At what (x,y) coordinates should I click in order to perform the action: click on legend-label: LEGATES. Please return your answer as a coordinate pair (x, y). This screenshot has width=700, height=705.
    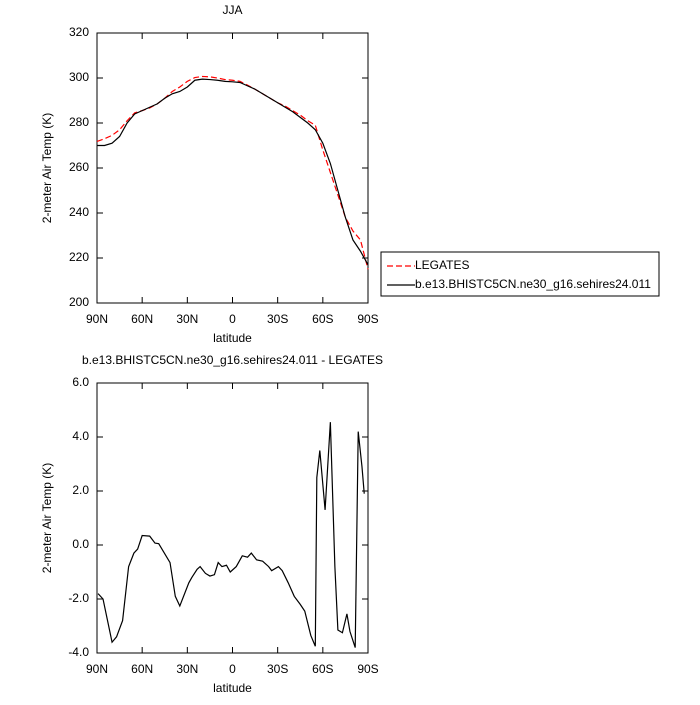
    Looking at the image, I should click on (442, 265).